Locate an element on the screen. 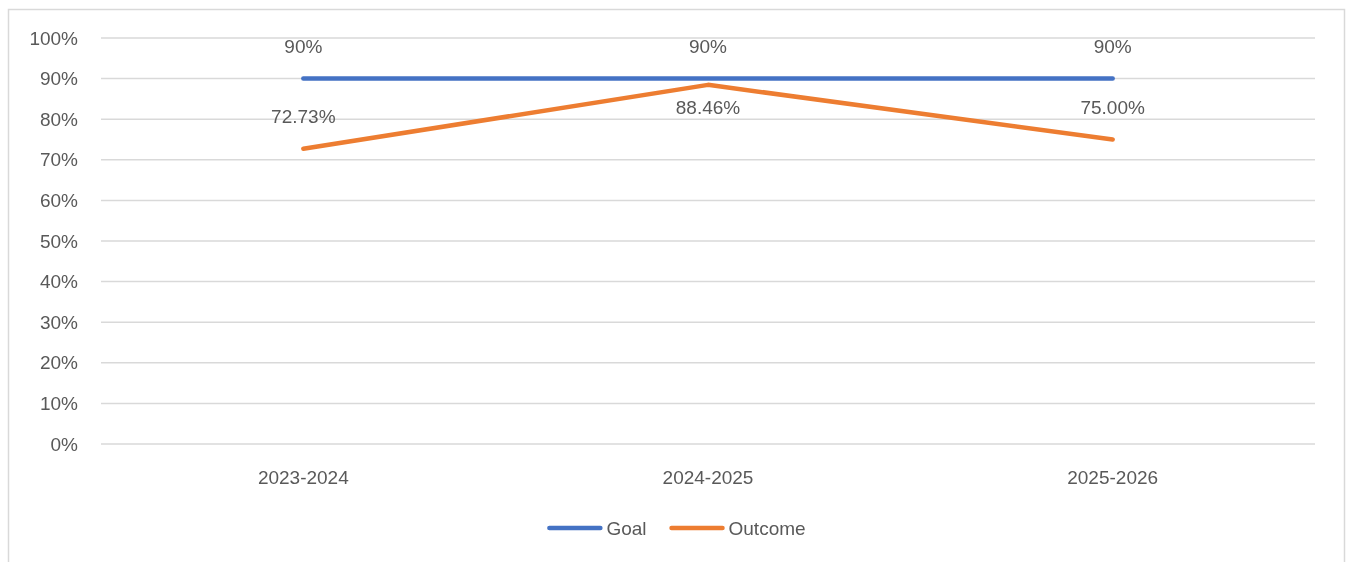 The image size is (1348, 562). y-tick-label: 90% is located at coordinates (59, 79).